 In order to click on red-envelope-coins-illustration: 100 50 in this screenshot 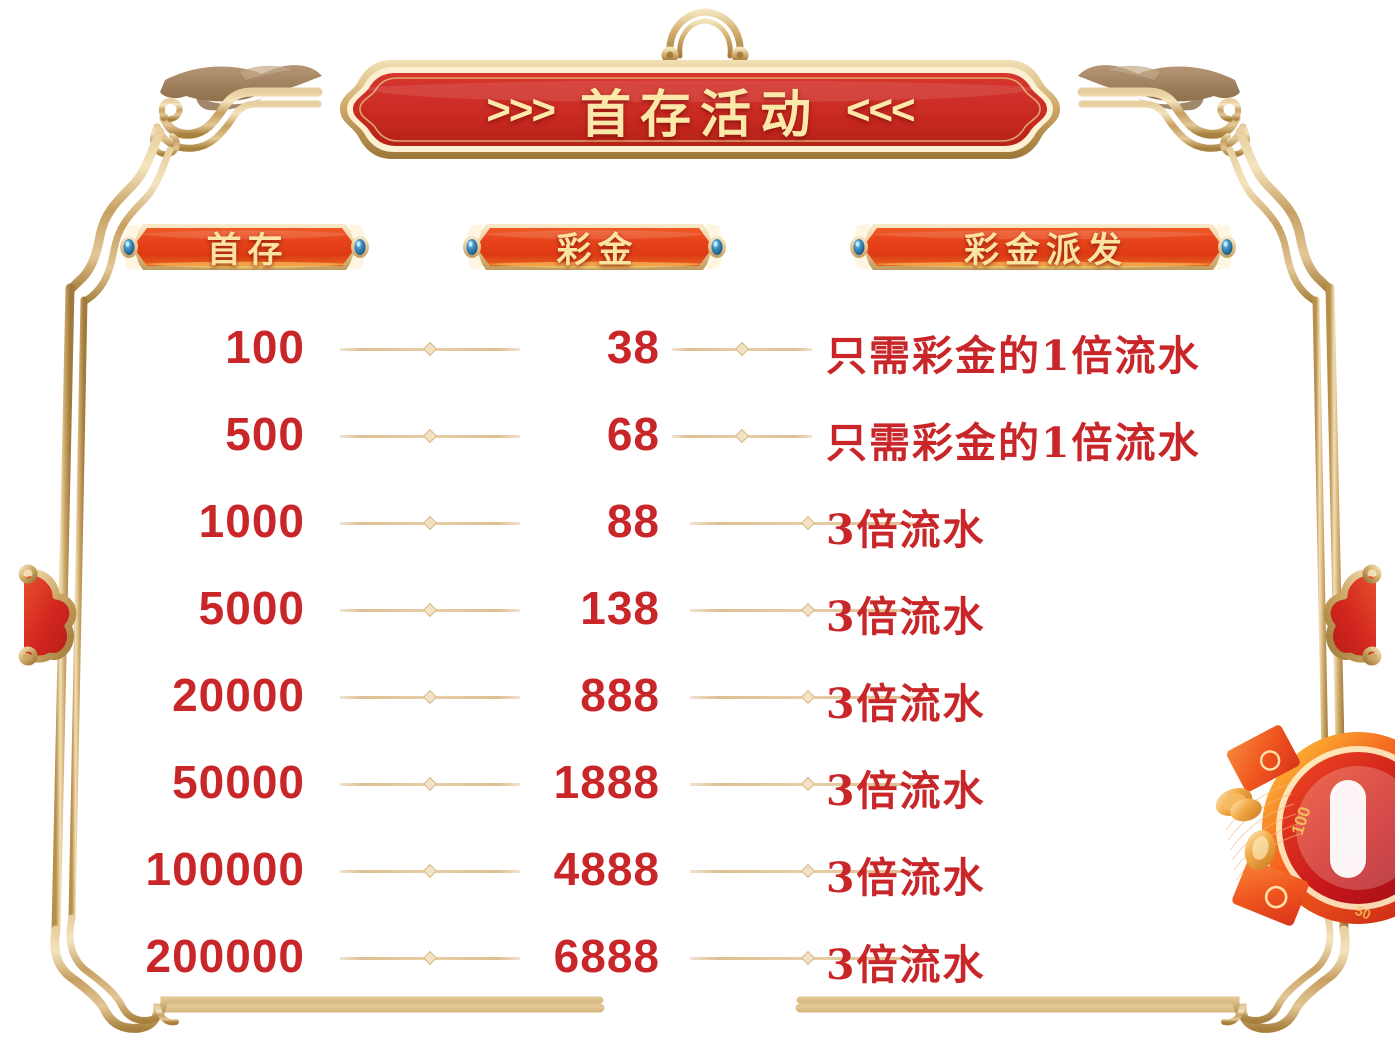, I will do `click(1292, 825)`.